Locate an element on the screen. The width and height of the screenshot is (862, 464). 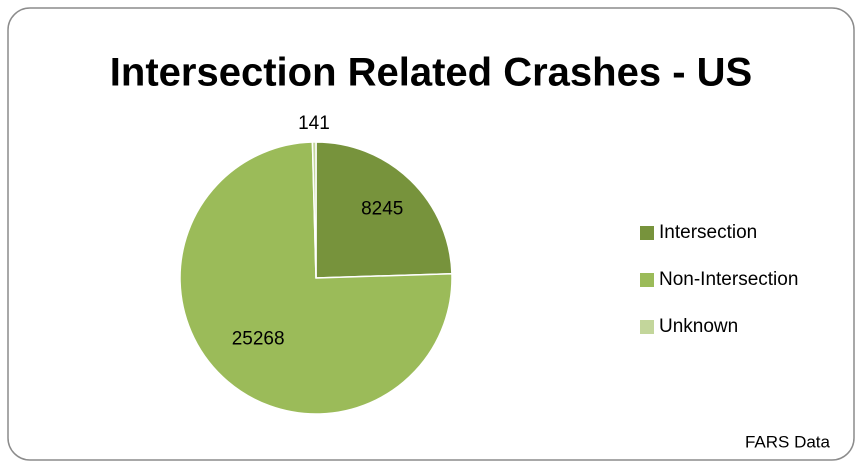
legend-label: Intersection is located at coordinates (708, 232).